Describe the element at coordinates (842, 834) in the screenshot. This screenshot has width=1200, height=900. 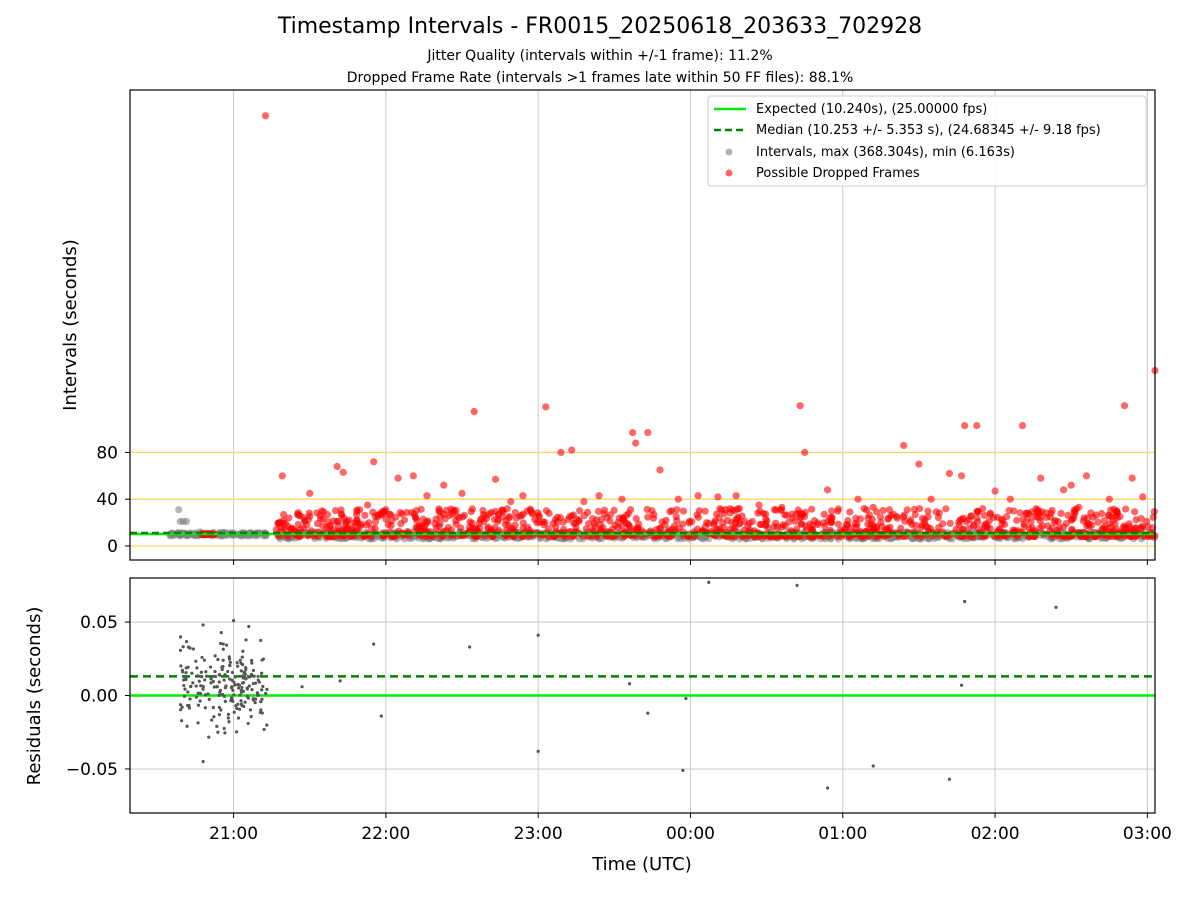
I see `x-tick-label: 01:00` at that location.